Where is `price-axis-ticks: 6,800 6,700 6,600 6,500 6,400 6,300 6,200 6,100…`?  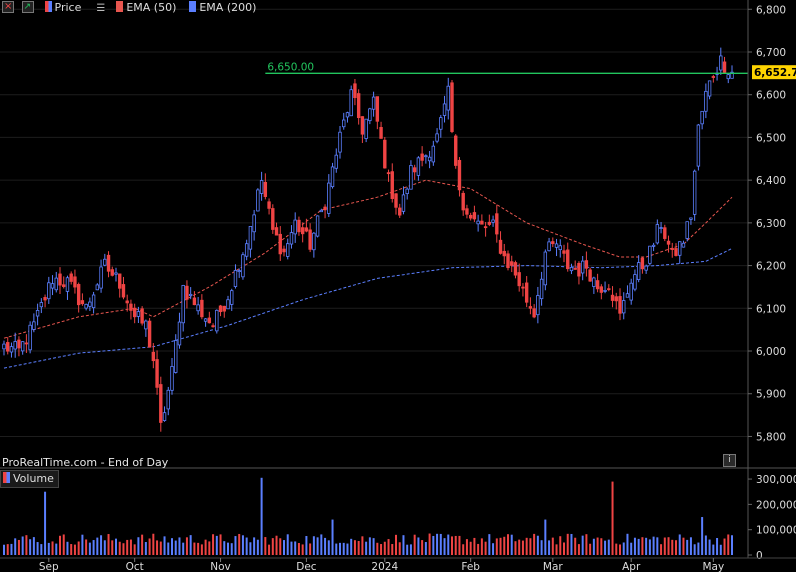
price-axis-ticks: 6,800 6,700 6,600 6,500 6,400 6,300 6,200 6,100… is located at coordinates (767, 223).